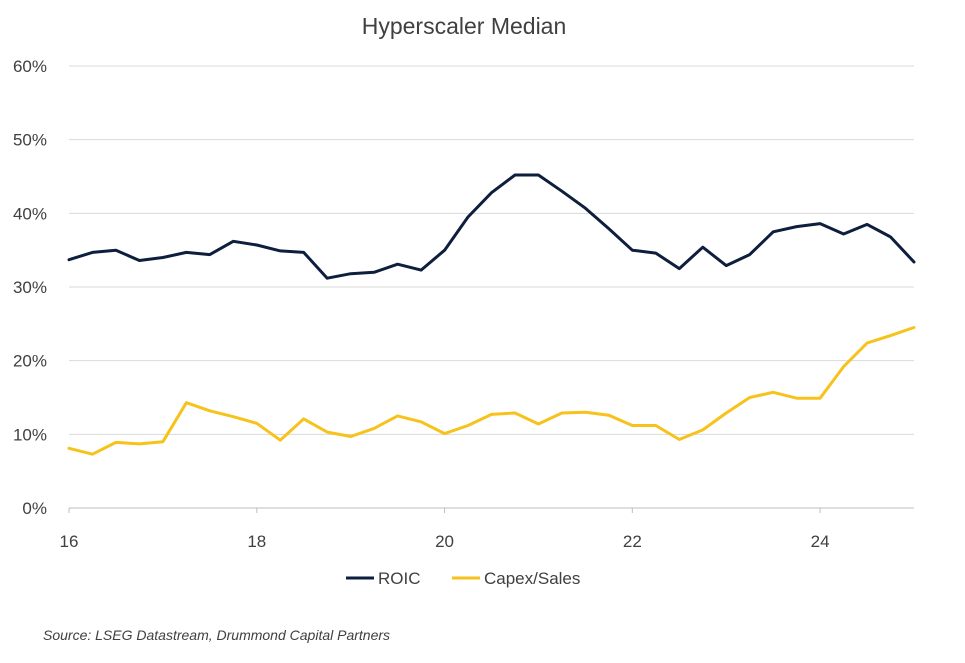  I want to click on legend-label-capex-sales: Capex/Sales, so click(532, 578).